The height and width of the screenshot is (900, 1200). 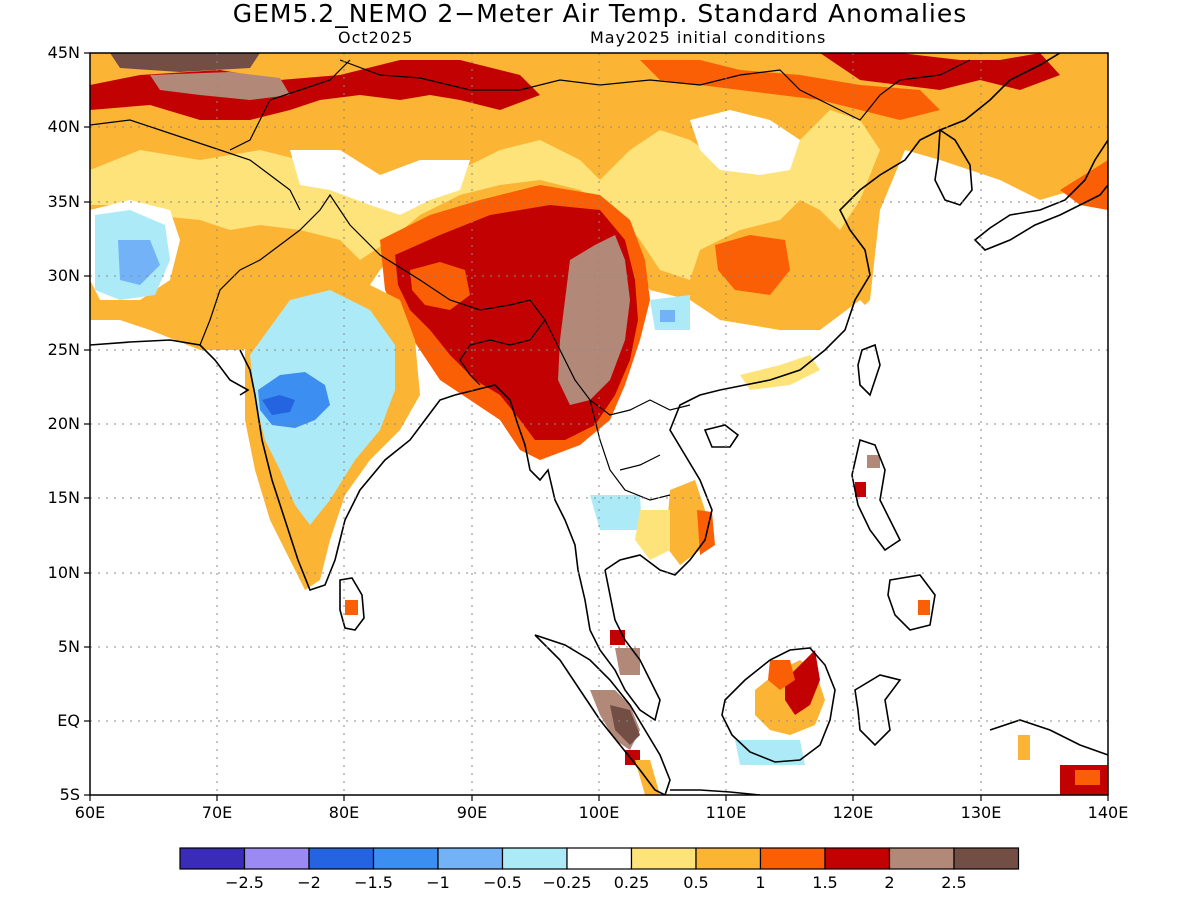 I want to click on anomaly-china-central-orange, so click(x=752, y=265).